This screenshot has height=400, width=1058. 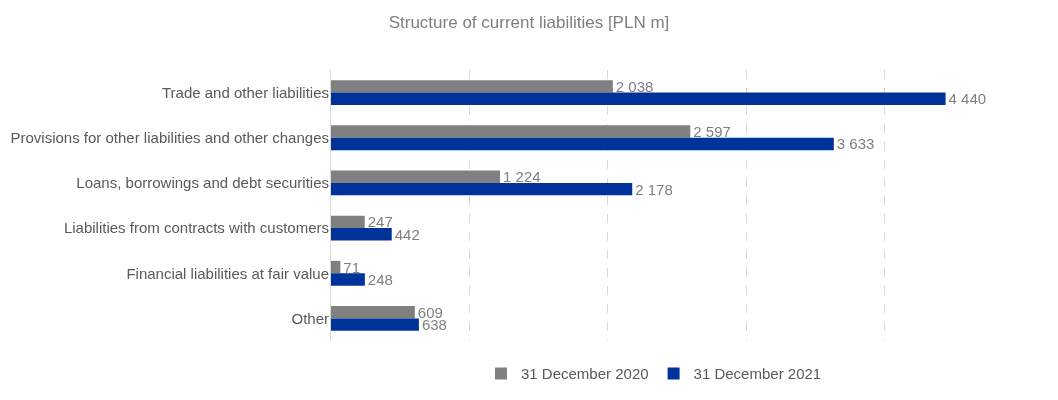 I want to click on data-label: 2 597, so click(x=712, y=132).